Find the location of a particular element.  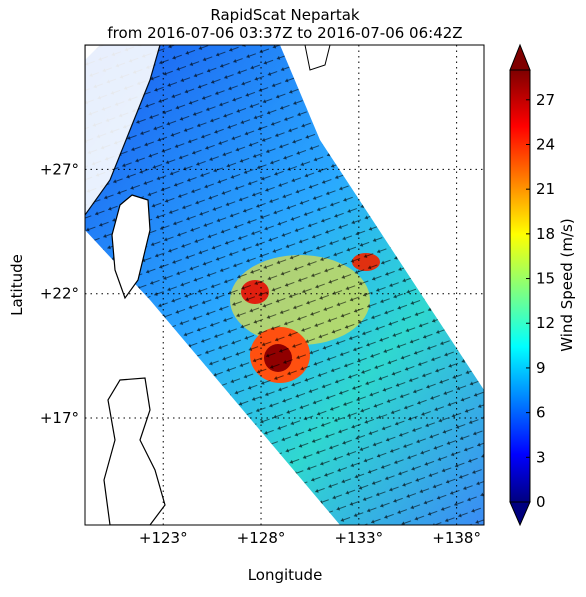

colorbar-tick-label: 24 is located at coordinates (545, 144).